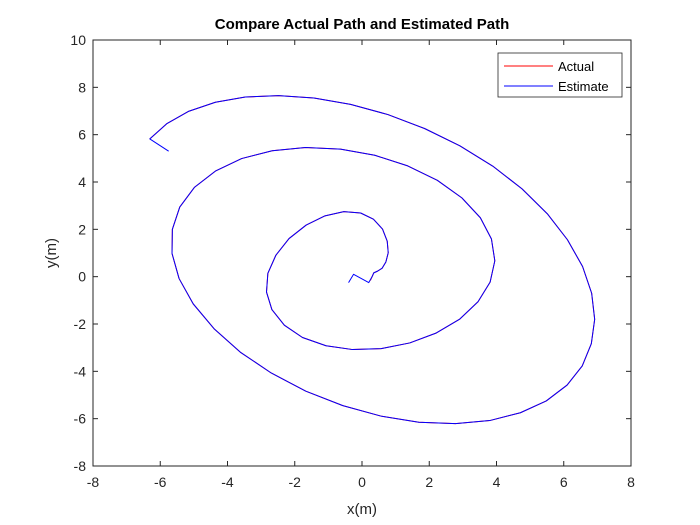 Image resolution: width=700 pixels, height=525 pixels. I want to click on legend: Actual Estimate, so click(560, 75).